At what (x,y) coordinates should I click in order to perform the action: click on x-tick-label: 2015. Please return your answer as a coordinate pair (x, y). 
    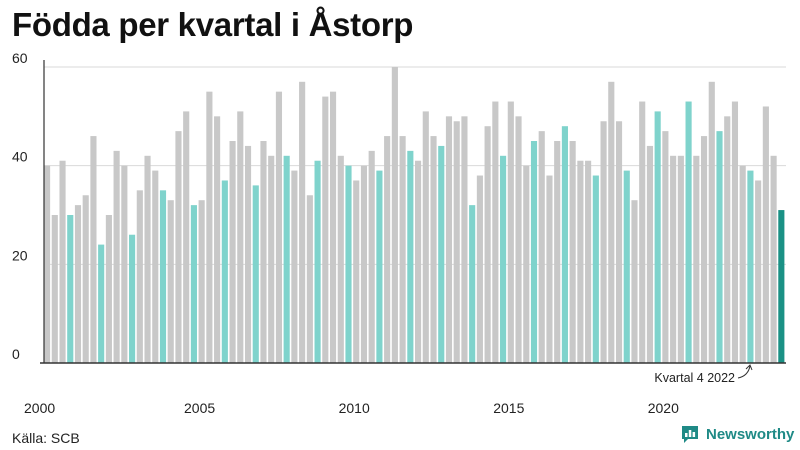
    Looking at the image, I should click on (508, 408).